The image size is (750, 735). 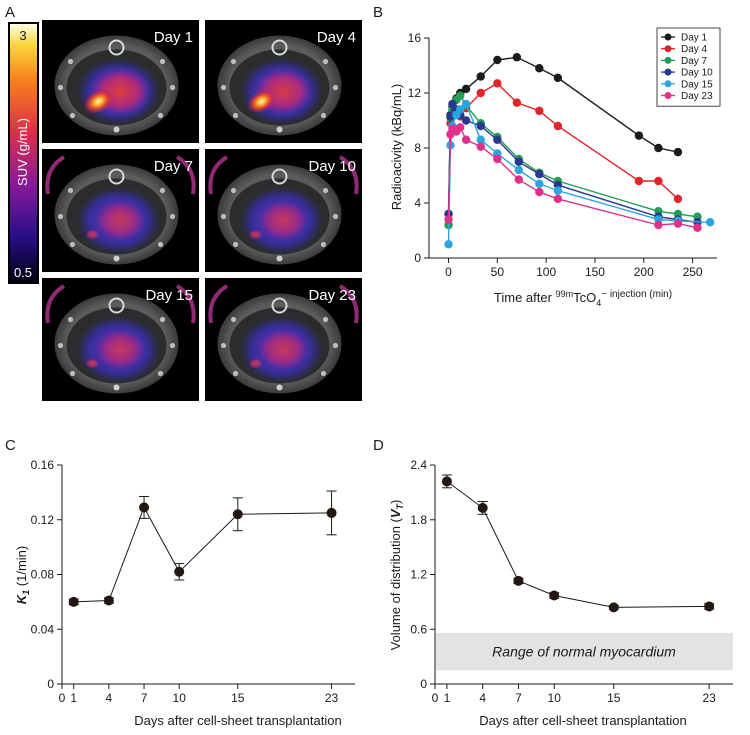 What do you see at coordinates (22, 152) in the screenshot?
I see `colorbar-axis-label: SUV (g/mL)` at bounding box center [22, 152].